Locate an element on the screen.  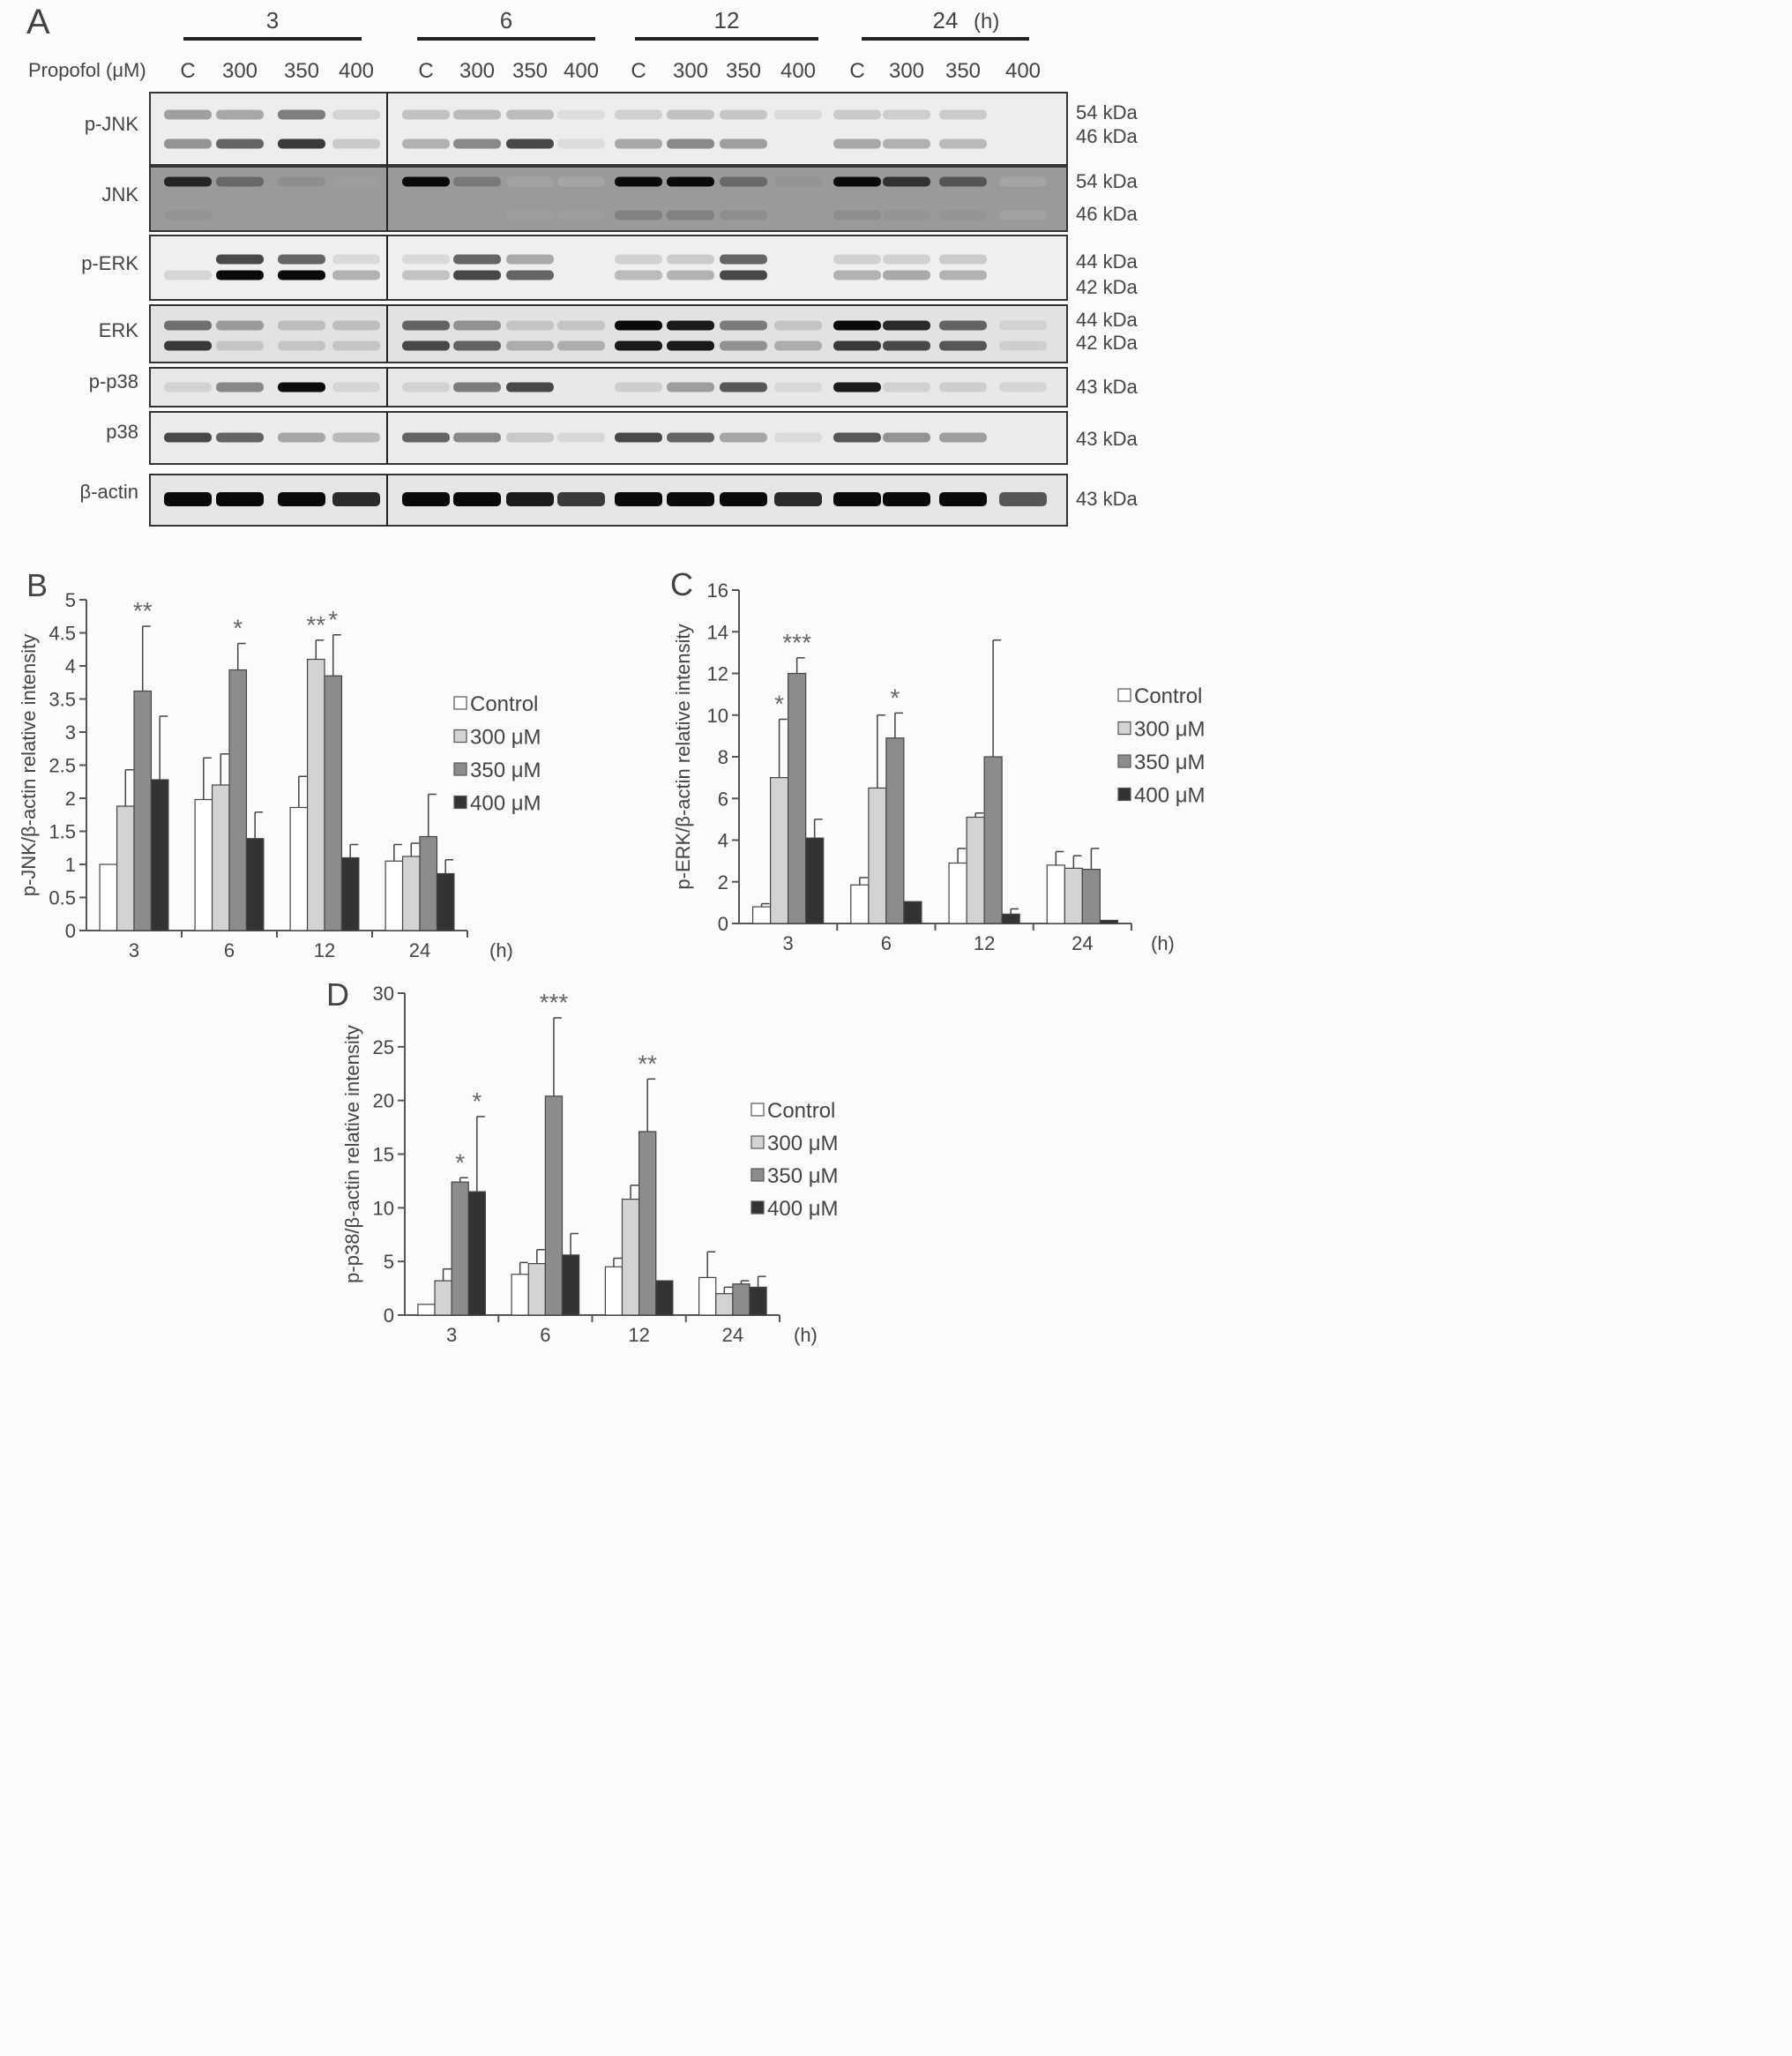
kda-label: 54 kDa is located at coordinates (1107, 112).